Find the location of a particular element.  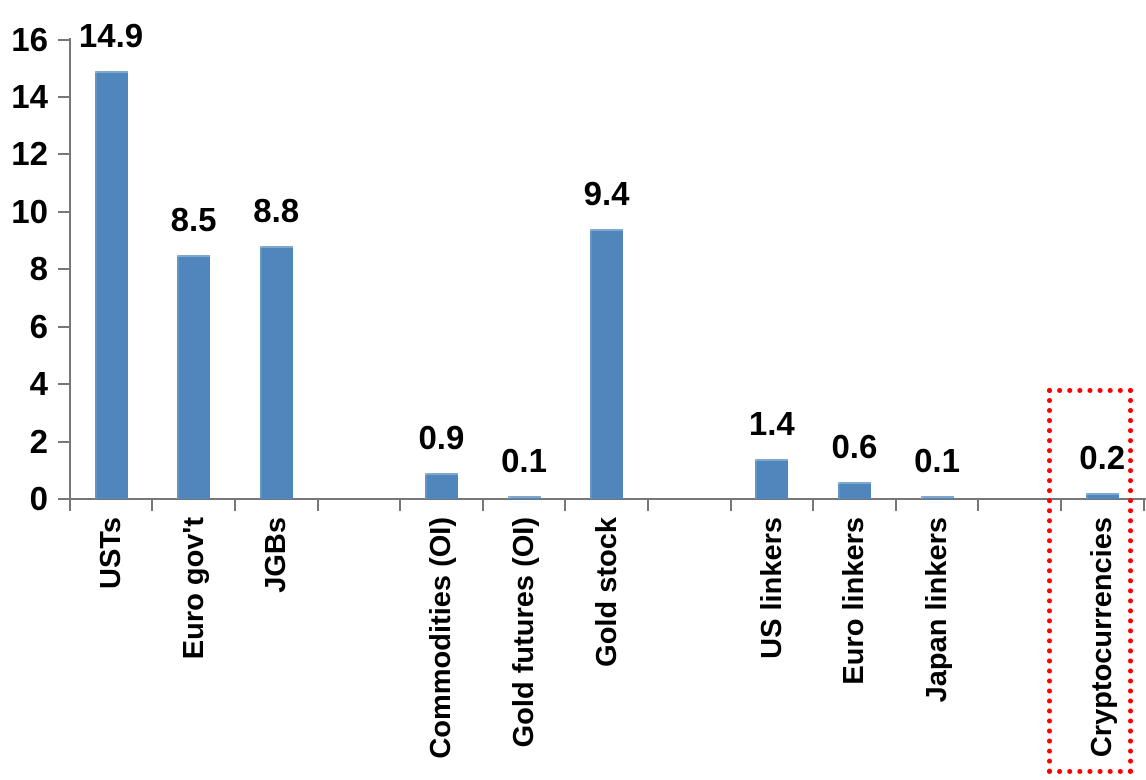

bar-commodities-oi is located at coordinates (441, 486).